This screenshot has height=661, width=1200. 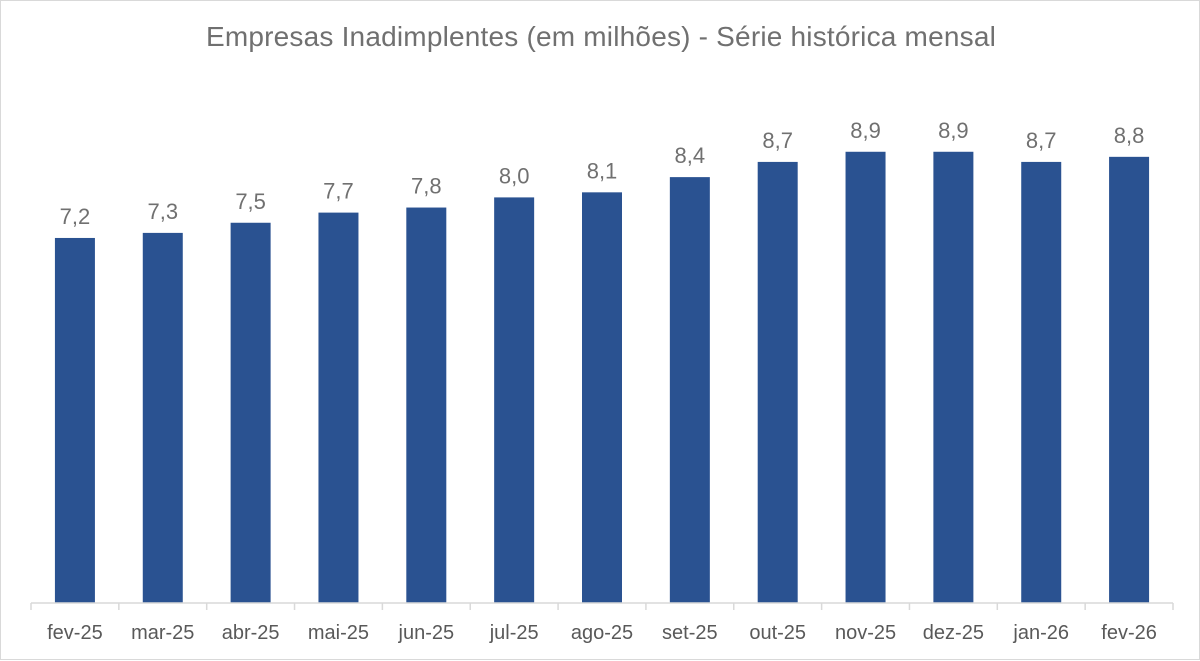 I want to click on x-tick-label-out-25: out-25, so click(x=777, y=633).